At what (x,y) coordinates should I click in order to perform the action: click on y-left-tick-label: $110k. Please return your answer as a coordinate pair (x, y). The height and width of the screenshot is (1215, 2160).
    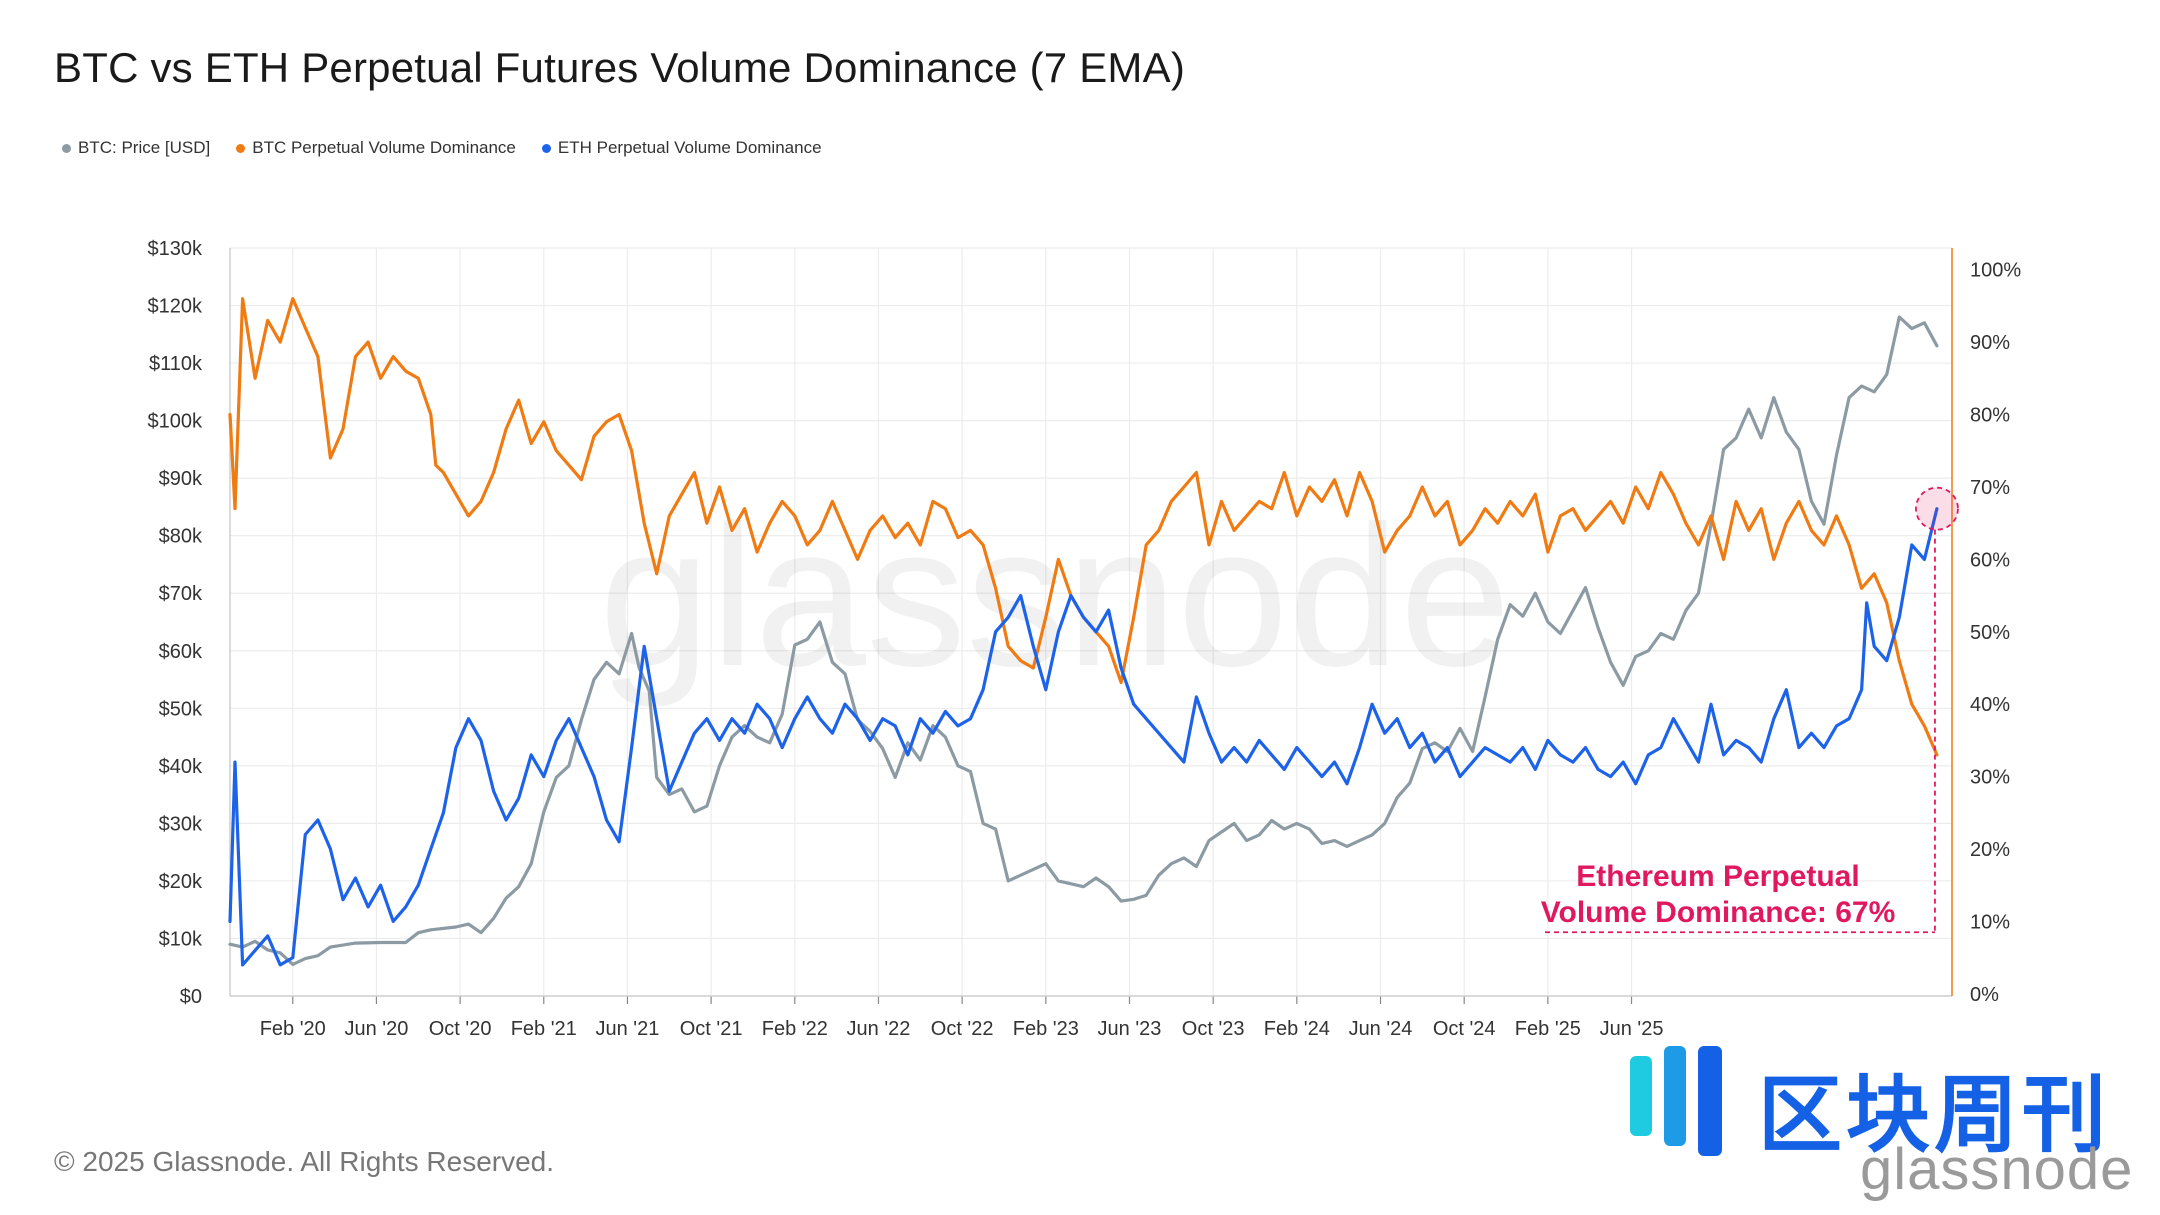
    Looking at the image, I should click on (176, 364).